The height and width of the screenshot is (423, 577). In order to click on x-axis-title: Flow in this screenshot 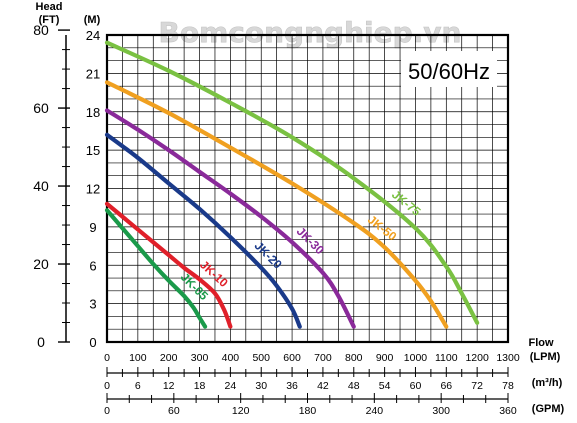, I will do `click(540, 343)`.